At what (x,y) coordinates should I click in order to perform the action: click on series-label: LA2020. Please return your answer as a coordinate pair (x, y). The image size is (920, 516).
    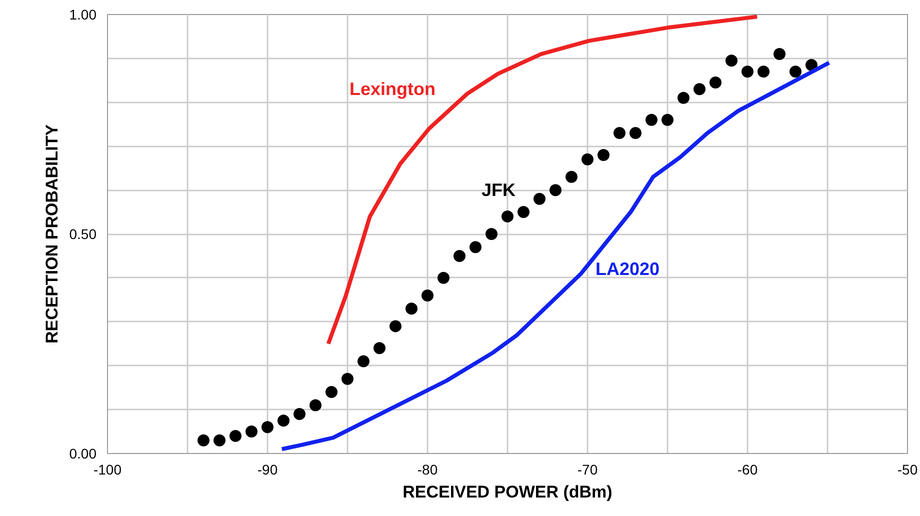
    Looking at the image, I should click on (628, 269).